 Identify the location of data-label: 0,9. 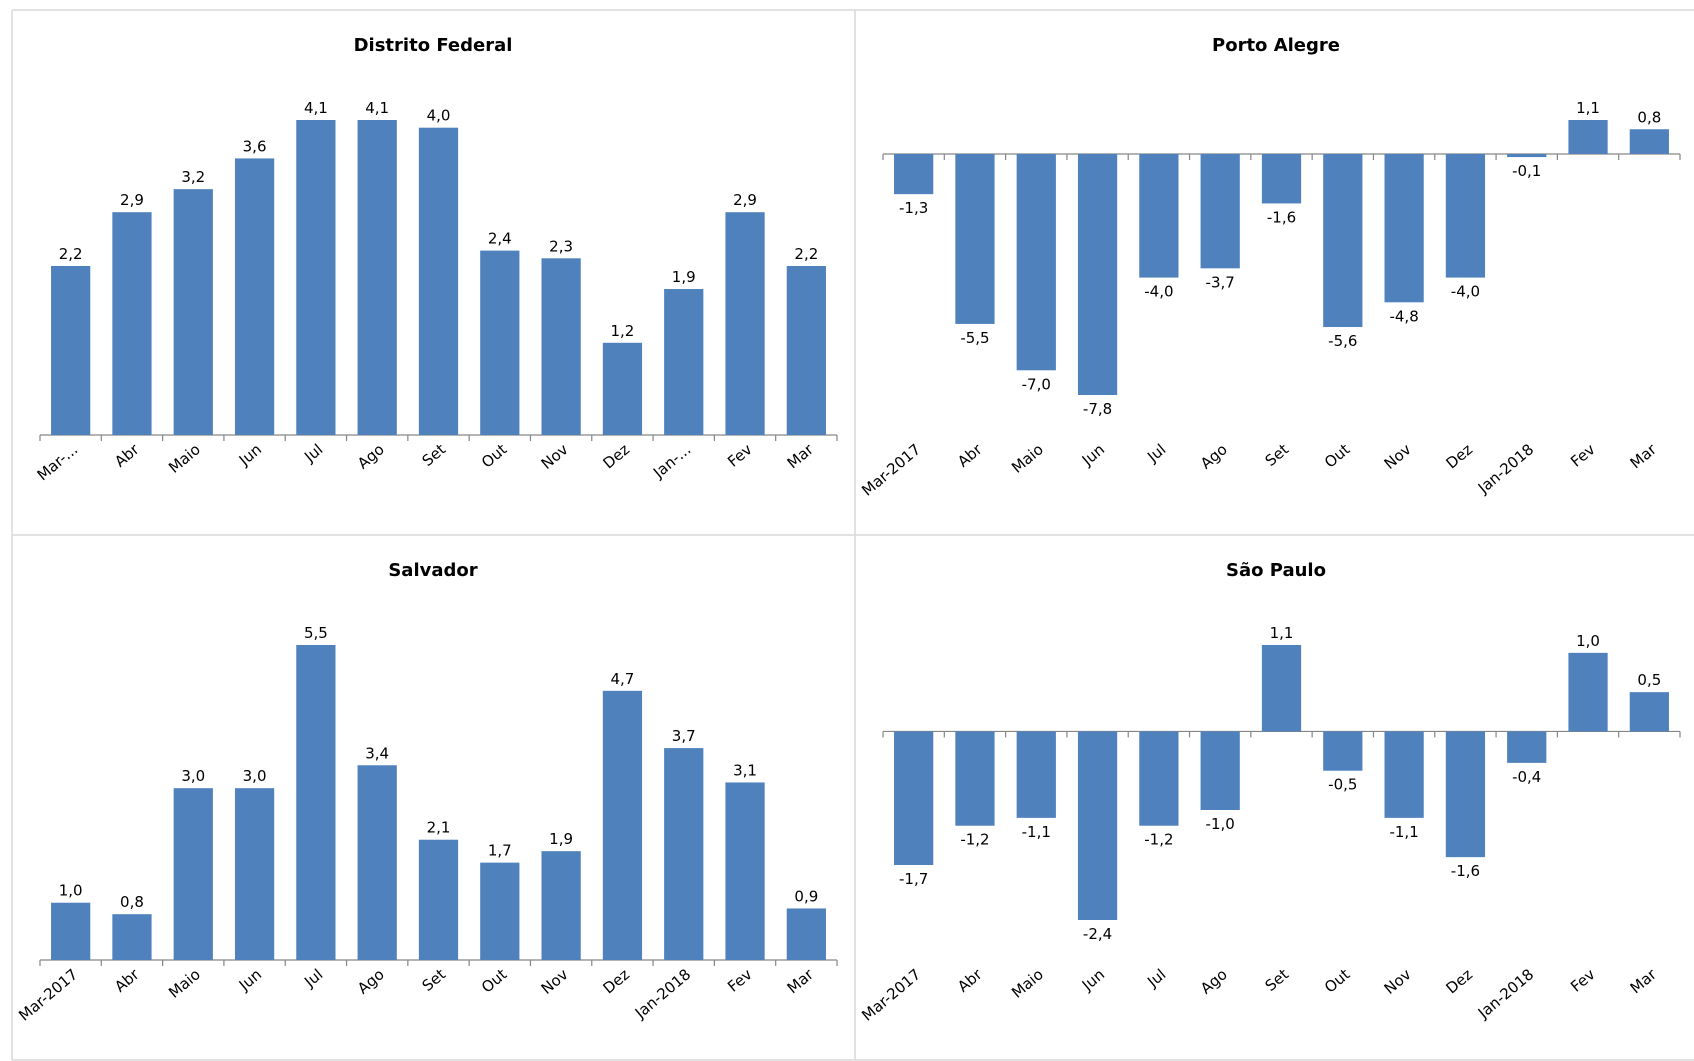
(806, 896).